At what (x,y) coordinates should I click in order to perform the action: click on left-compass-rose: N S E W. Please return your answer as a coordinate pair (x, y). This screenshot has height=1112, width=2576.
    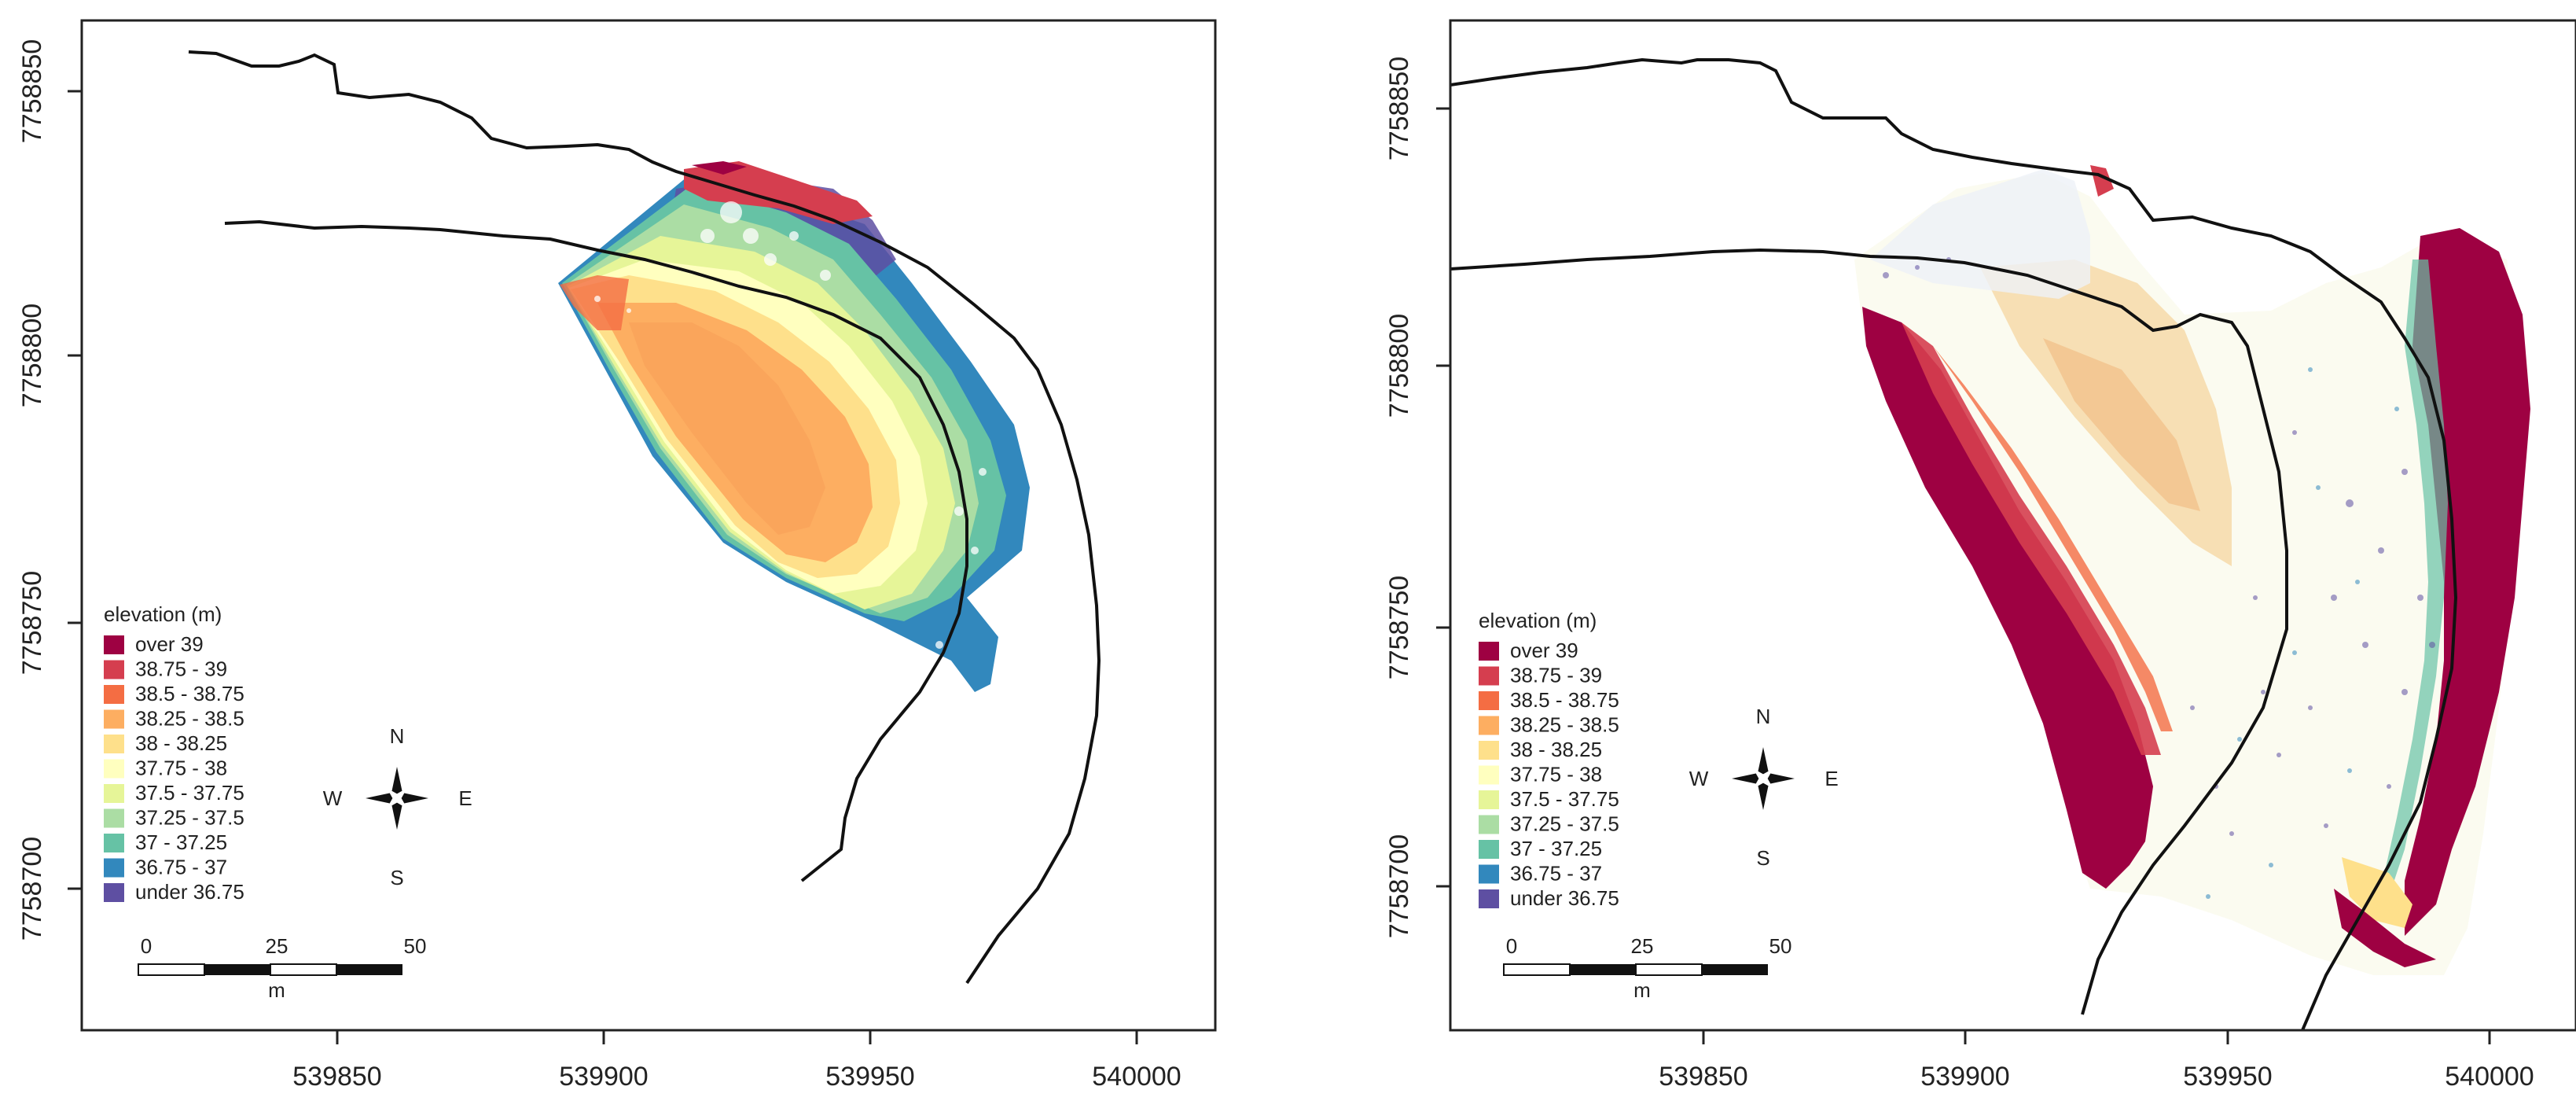
    Looking at the image, I should click on (397, 806).